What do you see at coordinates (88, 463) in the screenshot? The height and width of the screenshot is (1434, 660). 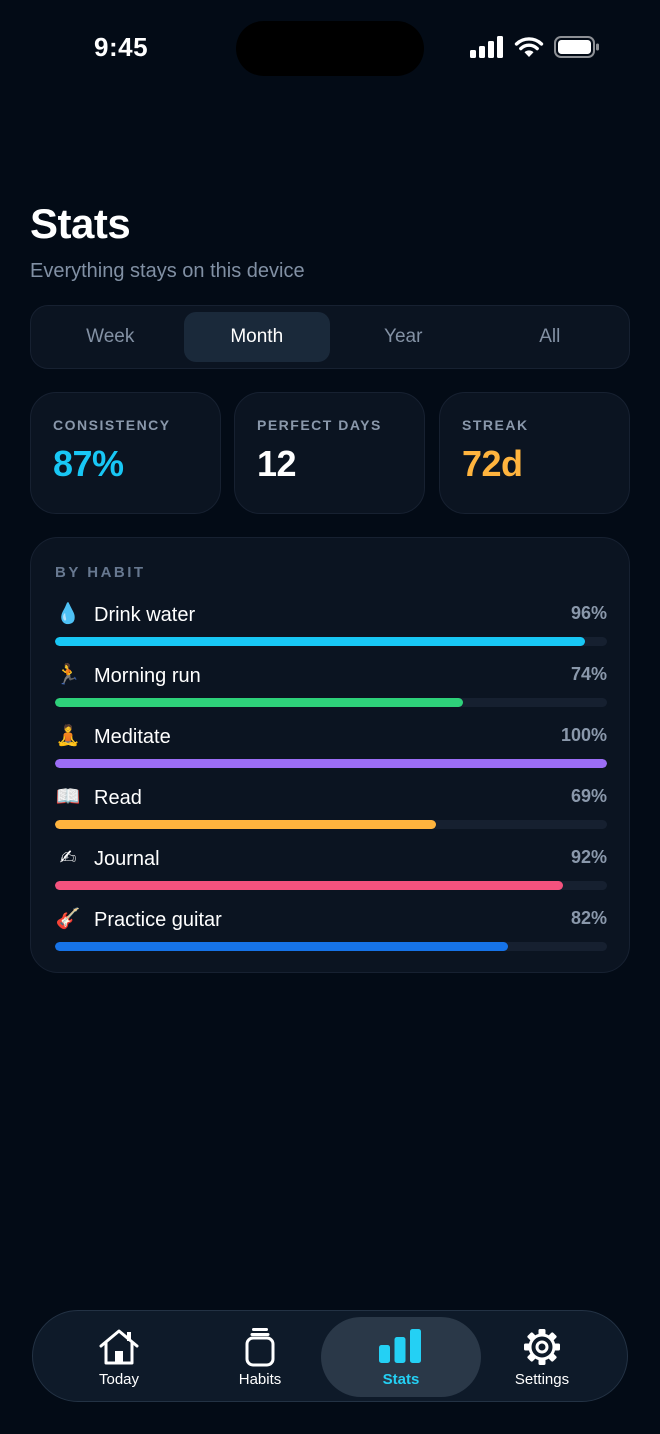 I see `consistency-value: 87%` at bounding box center [88, 463].